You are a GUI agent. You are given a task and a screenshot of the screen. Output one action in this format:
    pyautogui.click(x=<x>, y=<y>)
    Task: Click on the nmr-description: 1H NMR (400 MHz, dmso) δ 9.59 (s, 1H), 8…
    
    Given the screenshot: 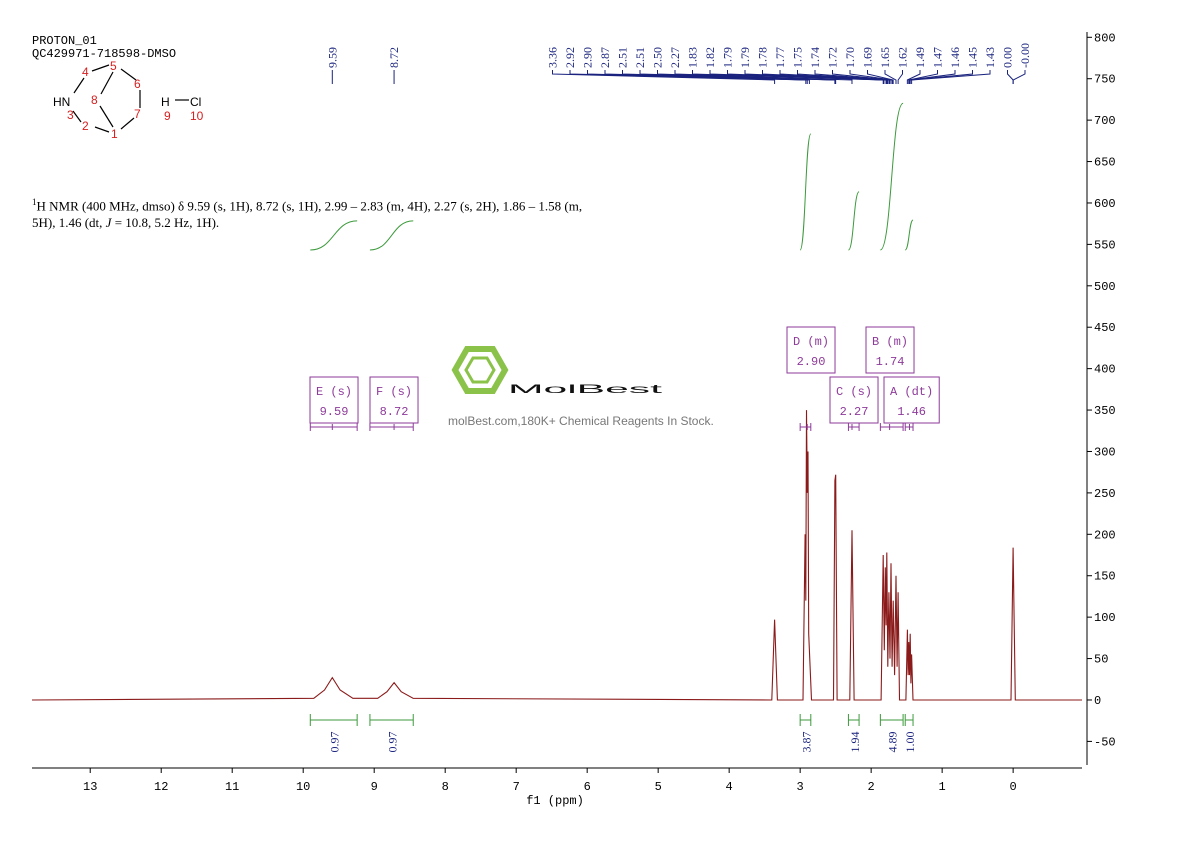 What is the action you would take?
    pyautogui.click(x=319, y=212)
    